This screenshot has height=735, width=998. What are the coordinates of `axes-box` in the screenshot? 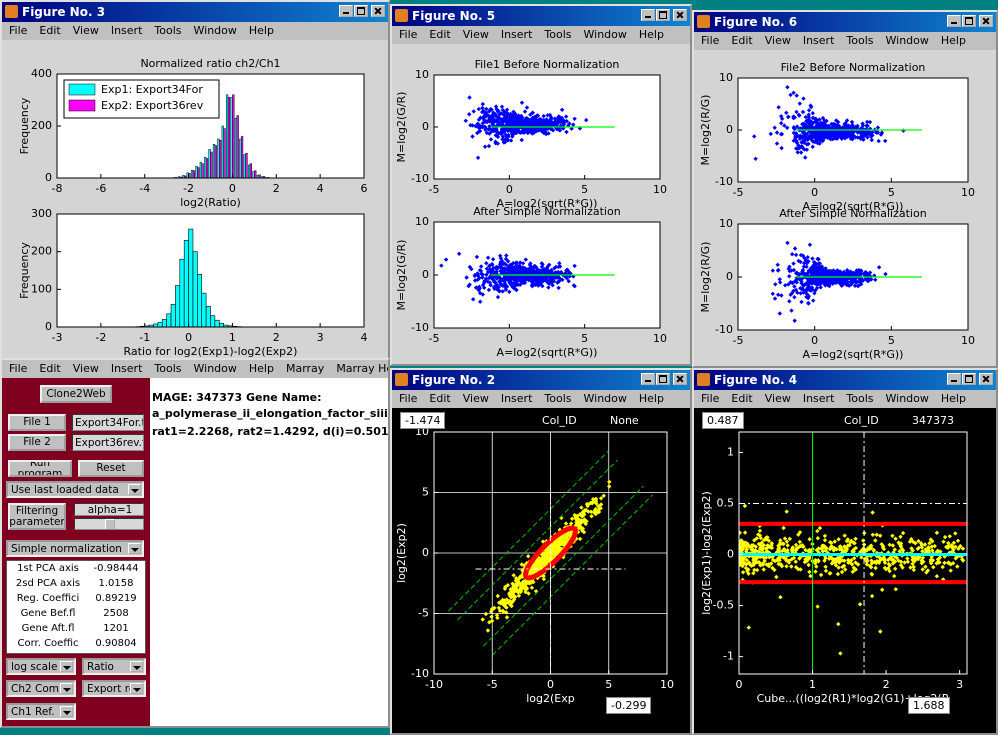 It's located at (547, 275).